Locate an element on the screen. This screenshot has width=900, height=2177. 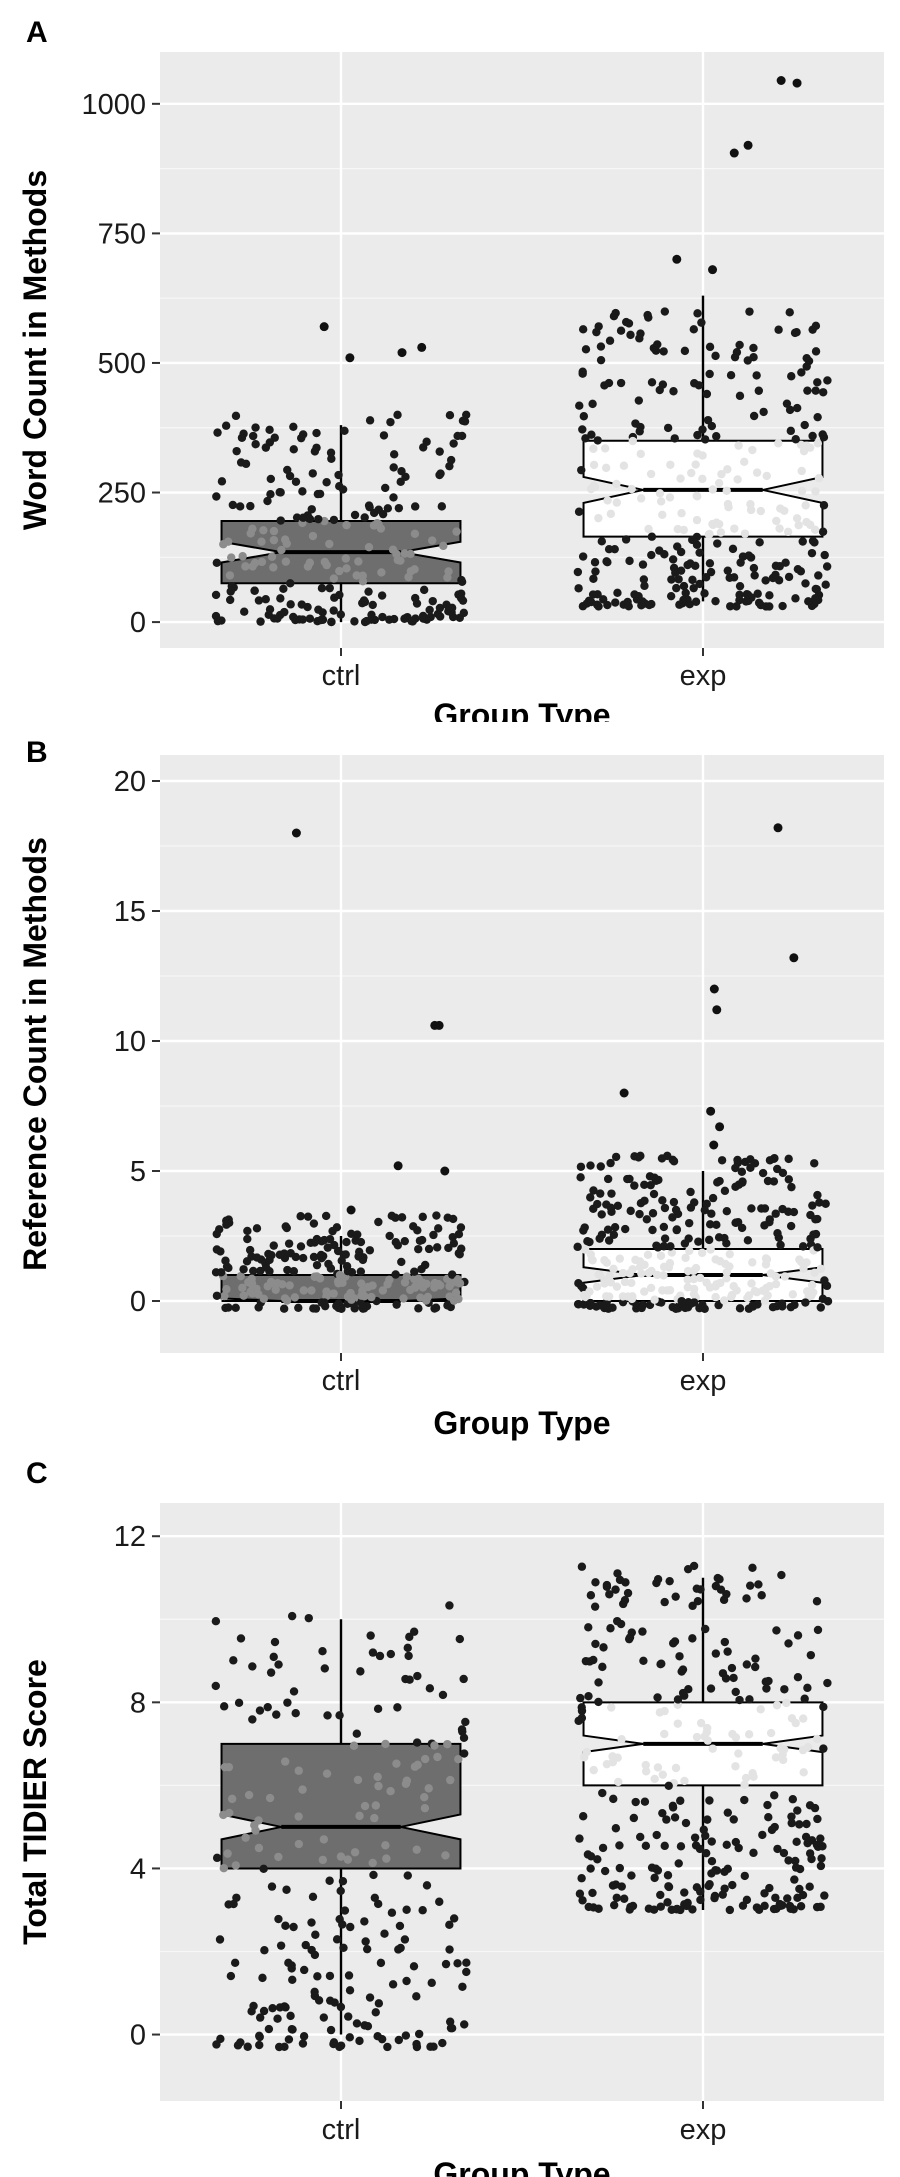
x-axis-title: Group Type is located at coordinates (521, 709).